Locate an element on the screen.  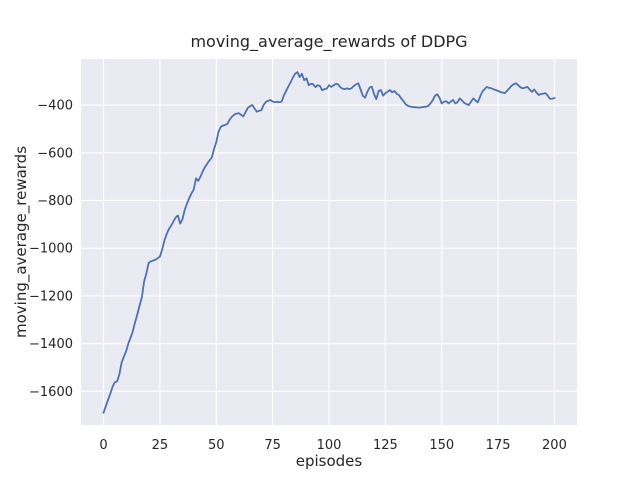
x-tick-label: 100 is located at coordinates (329, 445).